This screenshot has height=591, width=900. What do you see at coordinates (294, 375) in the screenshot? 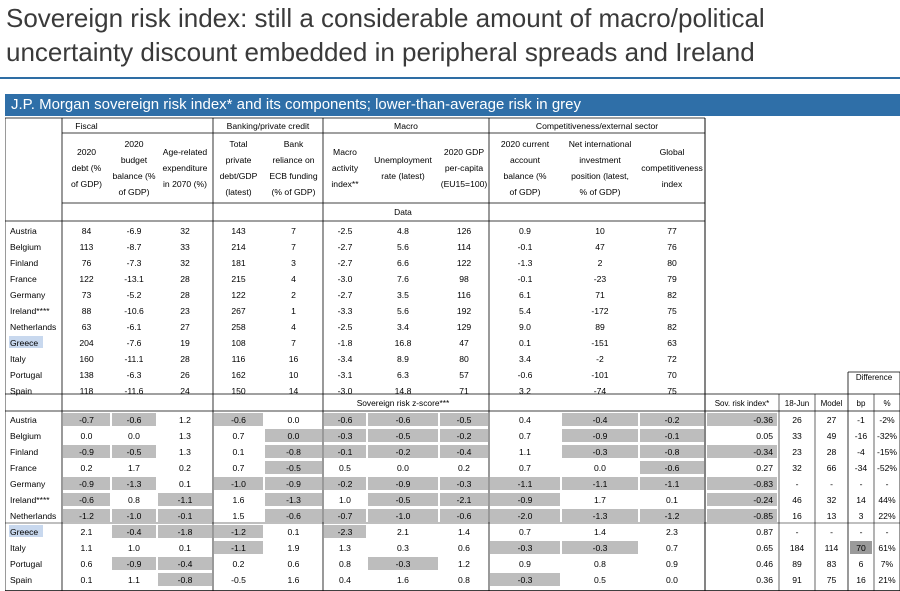
I see `data-cell: 10` at bounding box center [294, 375].